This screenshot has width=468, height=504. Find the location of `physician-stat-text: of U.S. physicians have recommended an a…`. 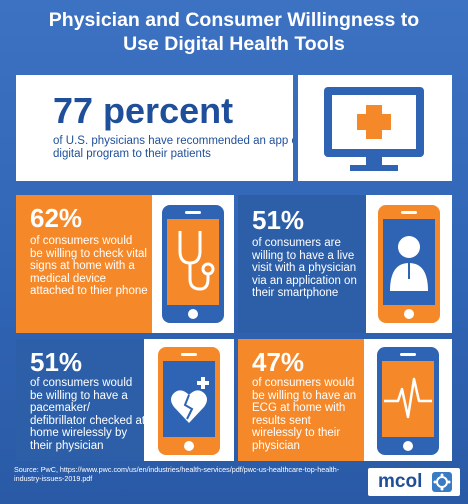

physician-stat-text: of U.S. physicians have recommended an a… is located at coordinates (173, 147).